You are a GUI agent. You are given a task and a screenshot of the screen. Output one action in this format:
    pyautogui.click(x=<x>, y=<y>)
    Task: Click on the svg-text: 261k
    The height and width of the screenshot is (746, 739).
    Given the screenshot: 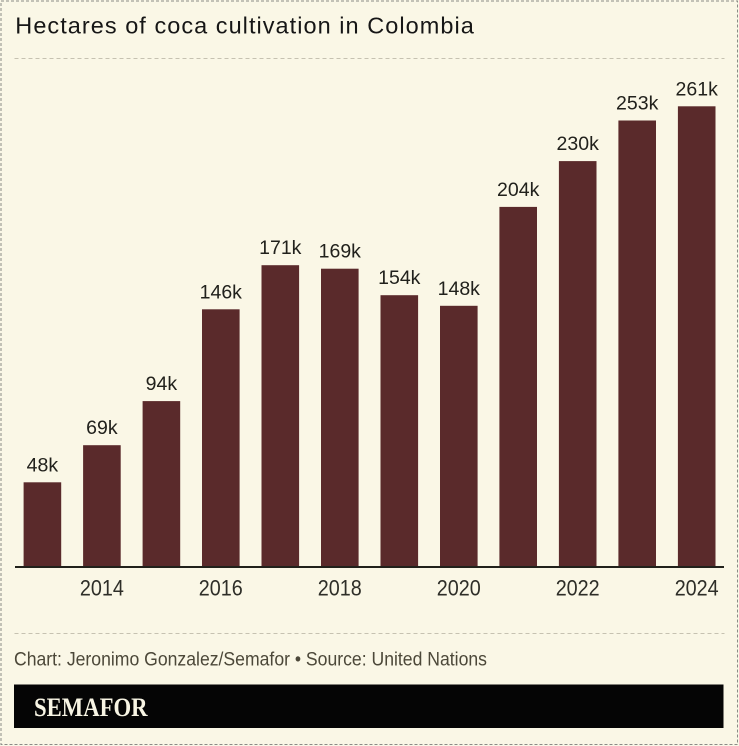 What is the action you would take?
    pyautogui.click(x=697, y=89)
    